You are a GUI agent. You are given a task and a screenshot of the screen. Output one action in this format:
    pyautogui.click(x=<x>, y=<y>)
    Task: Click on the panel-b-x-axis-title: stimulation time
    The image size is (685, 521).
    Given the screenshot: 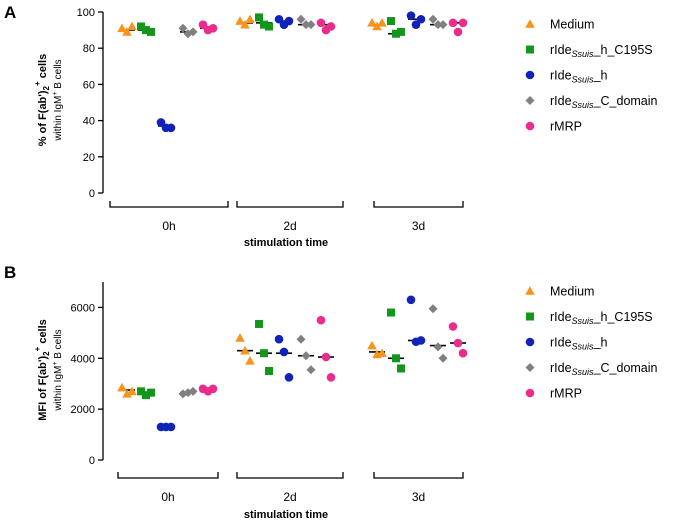 What is the action you would take?
    pyautogui.click(x=286, y=515)
    